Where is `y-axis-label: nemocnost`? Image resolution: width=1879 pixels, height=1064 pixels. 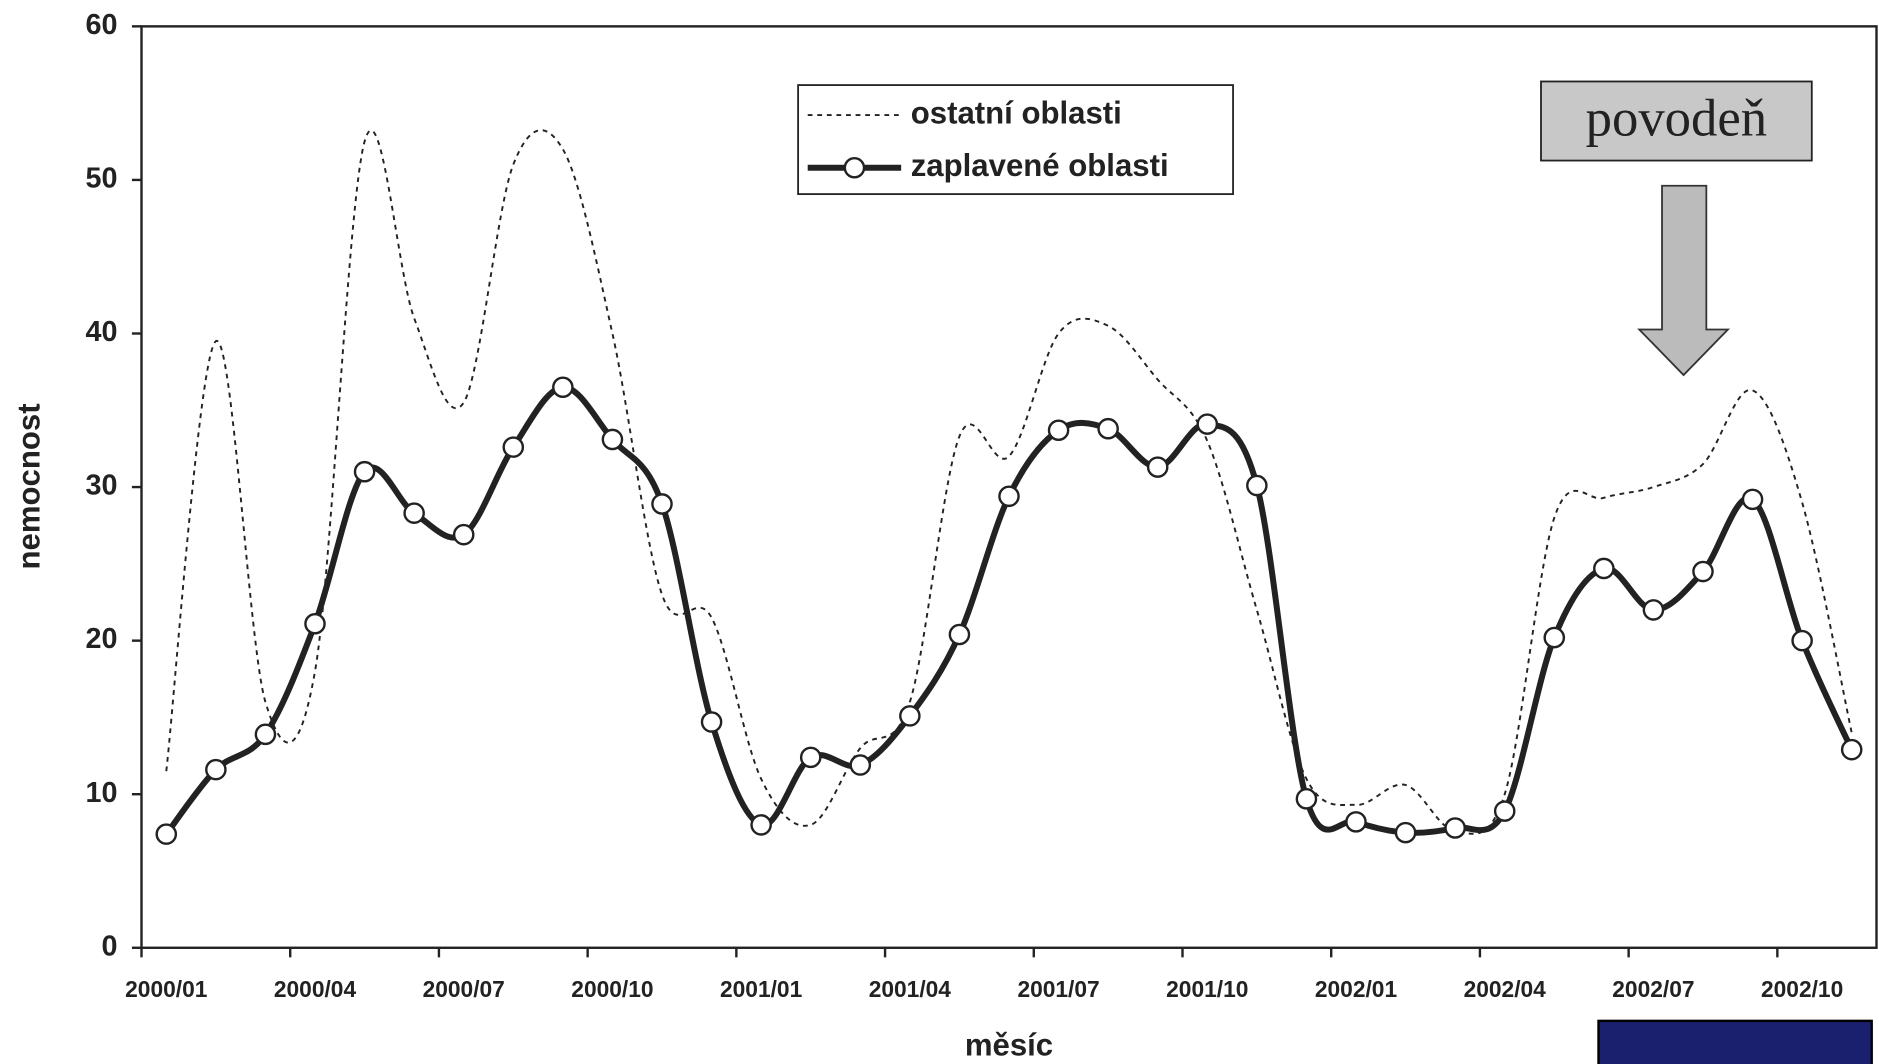
y-axis-label: nemocnost is located at coordinates (29, 486).